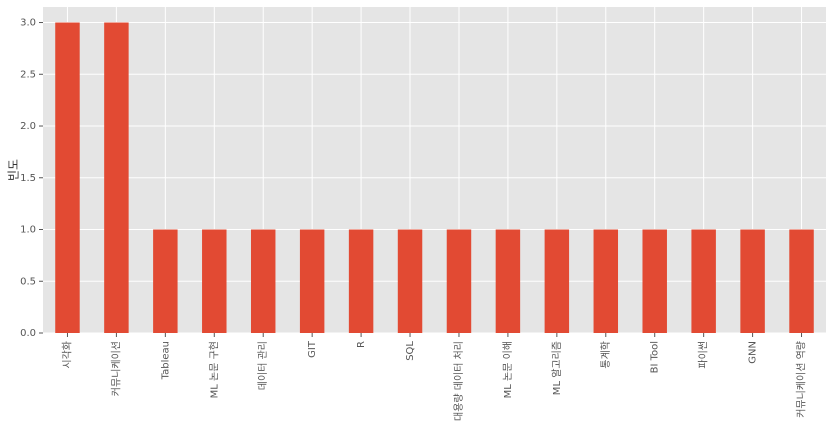 The height and width of the screenshot is (434, 831). Describe the element at coordinates (28, 333) in the screenshot. I see `y-tick-label: 0.0` at that location.